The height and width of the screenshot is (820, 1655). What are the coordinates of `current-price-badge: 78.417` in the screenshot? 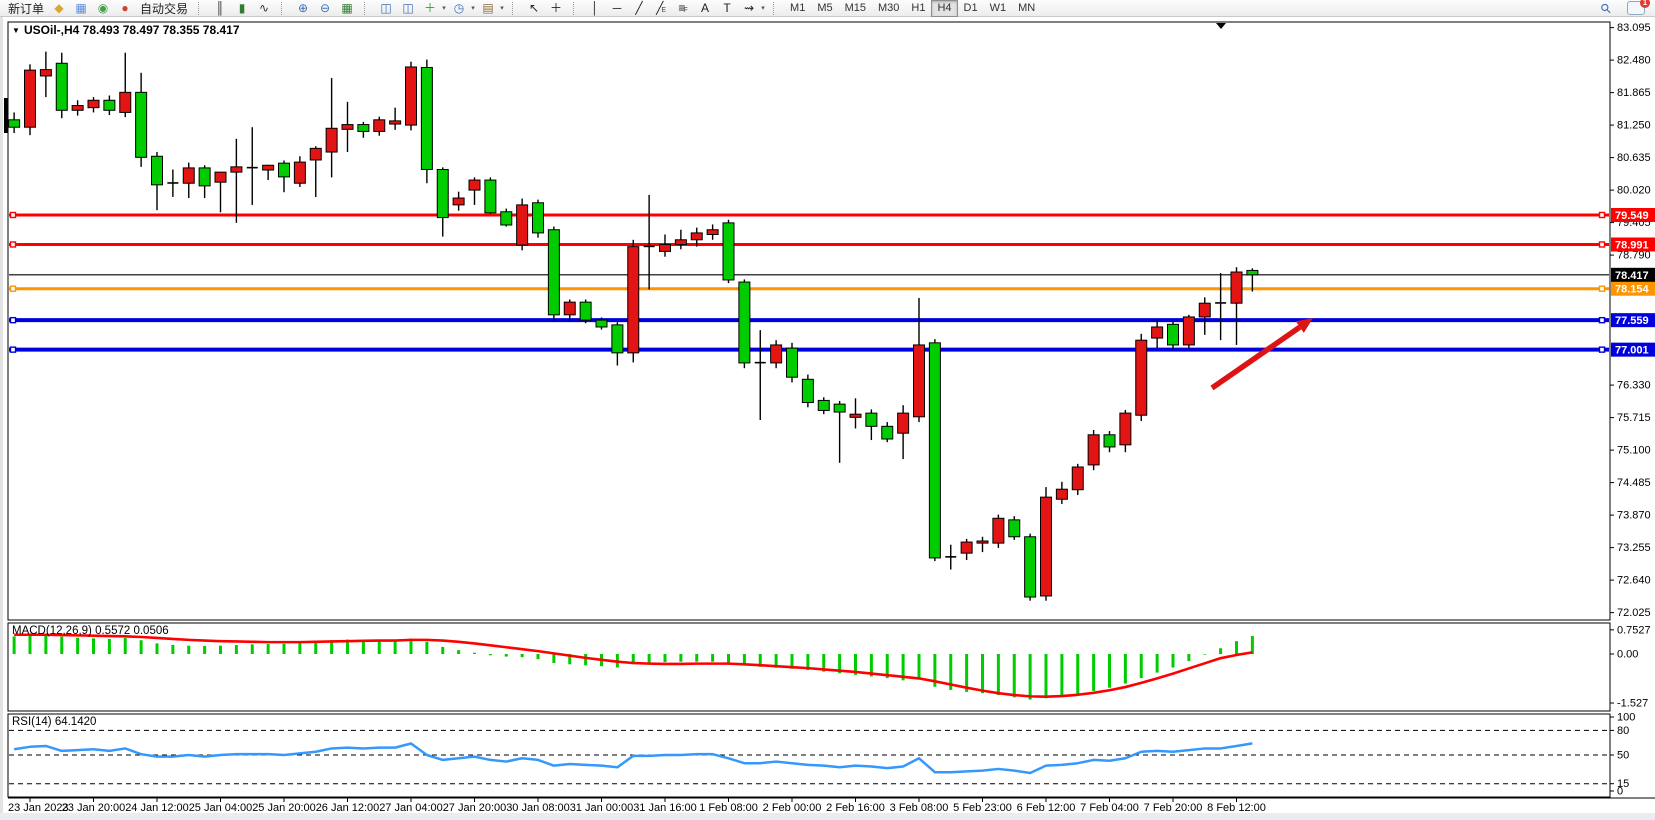 It's located at (1633, 274).